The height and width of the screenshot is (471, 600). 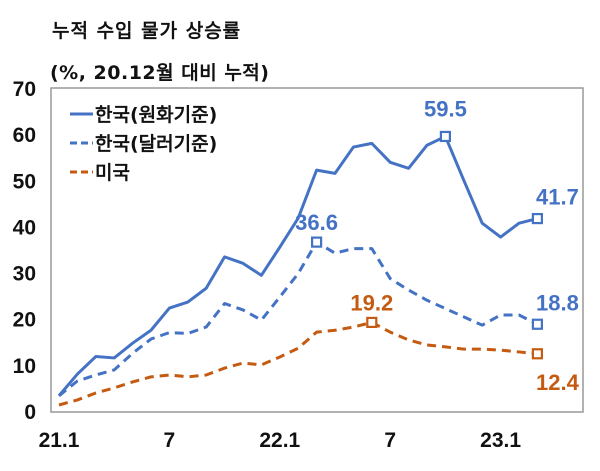 What do you see at coordinates (59, 440) in the screenshot?
I see `x-tick-label: 21.1` at bounding box center [59, 440].